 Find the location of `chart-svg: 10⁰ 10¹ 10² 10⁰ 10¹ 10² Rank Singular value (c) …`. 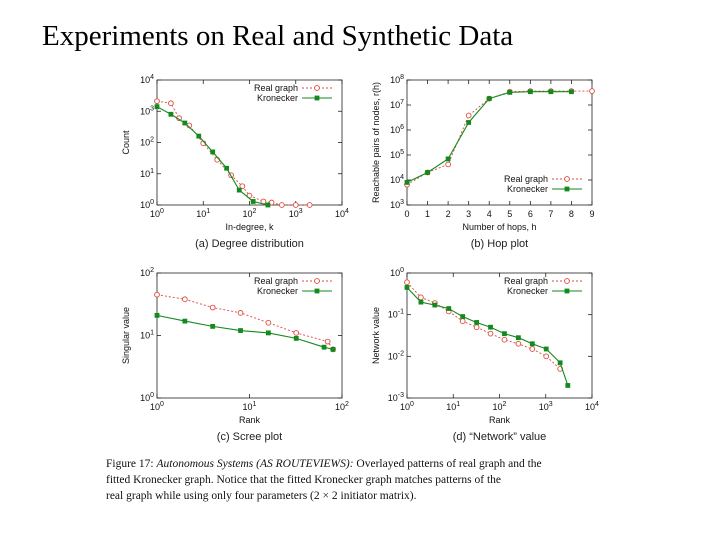

chart-svg: 10⁰ 10¹ 10² 10⁰ 10¹ 10² Rank Singular value (c) … is located at coordinates (235, 355).